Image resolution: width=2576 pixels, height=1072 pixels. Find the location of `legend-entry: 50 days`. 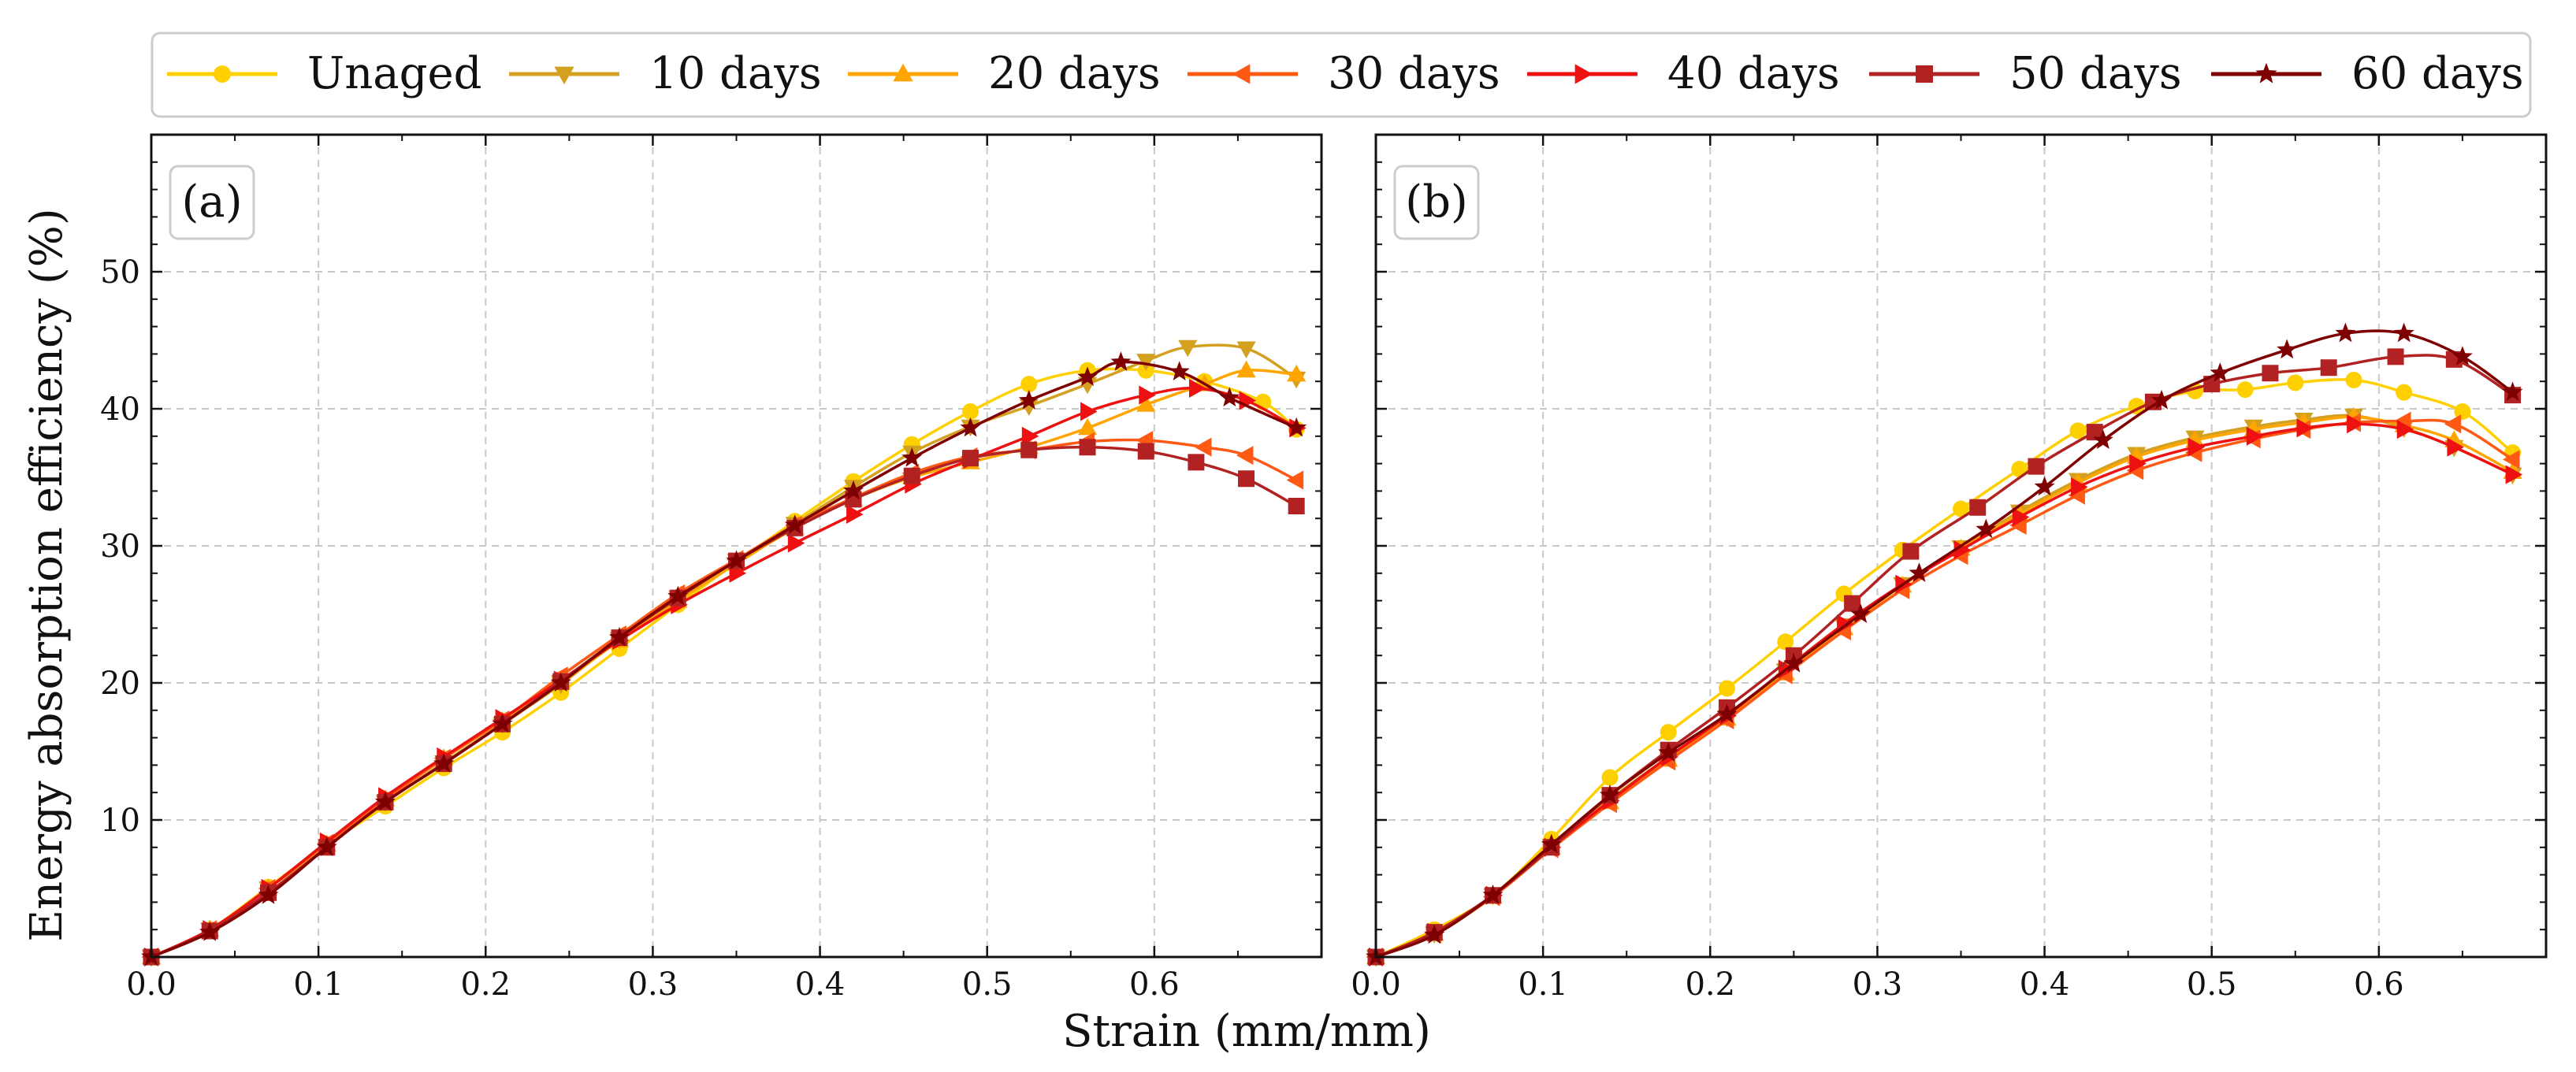

legend-entry: 50 days is located at coordinates (2025, 73).